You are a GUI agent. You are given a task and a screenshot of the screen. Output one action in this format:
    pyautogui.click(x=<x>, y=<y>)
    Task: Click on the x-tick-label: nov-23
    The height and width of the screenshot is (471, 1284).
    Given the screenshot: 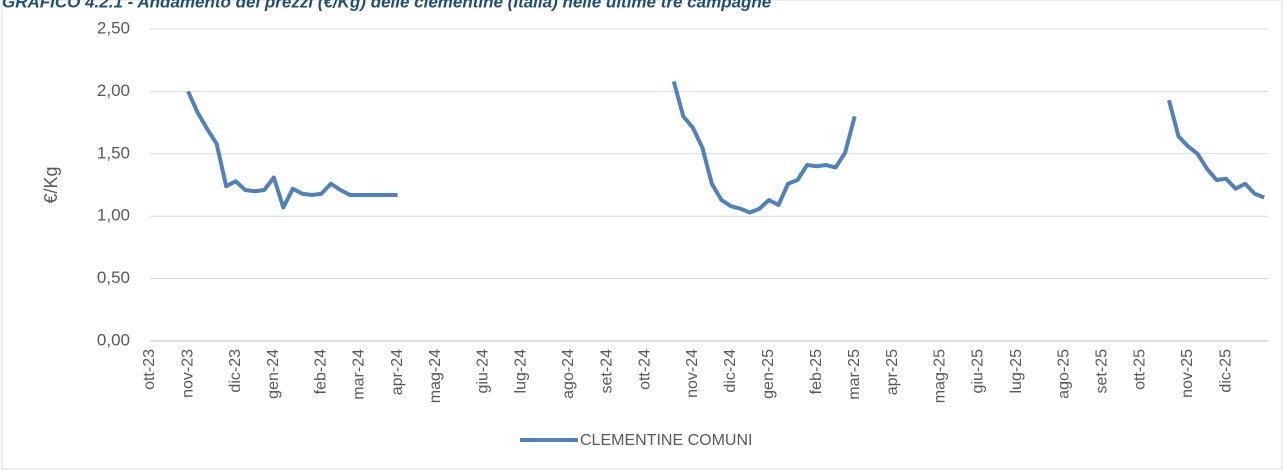 What is the action you would take?
    pyautogui.click(x=187, y=373)
    